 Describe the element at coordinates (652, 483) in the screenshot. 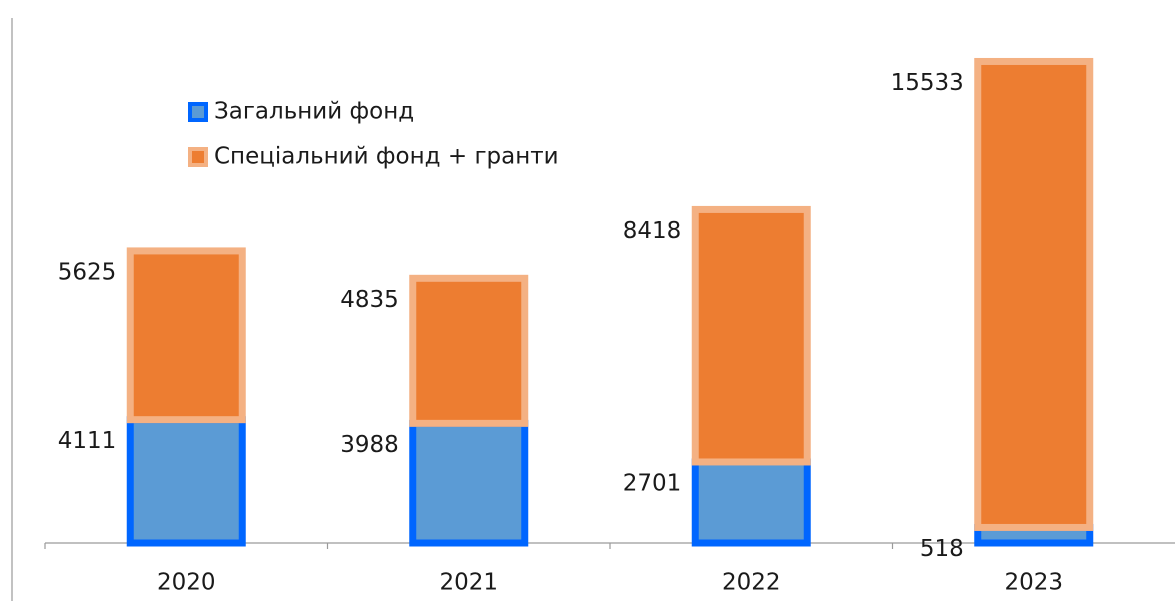

I see `data-label: 2701` at that location.